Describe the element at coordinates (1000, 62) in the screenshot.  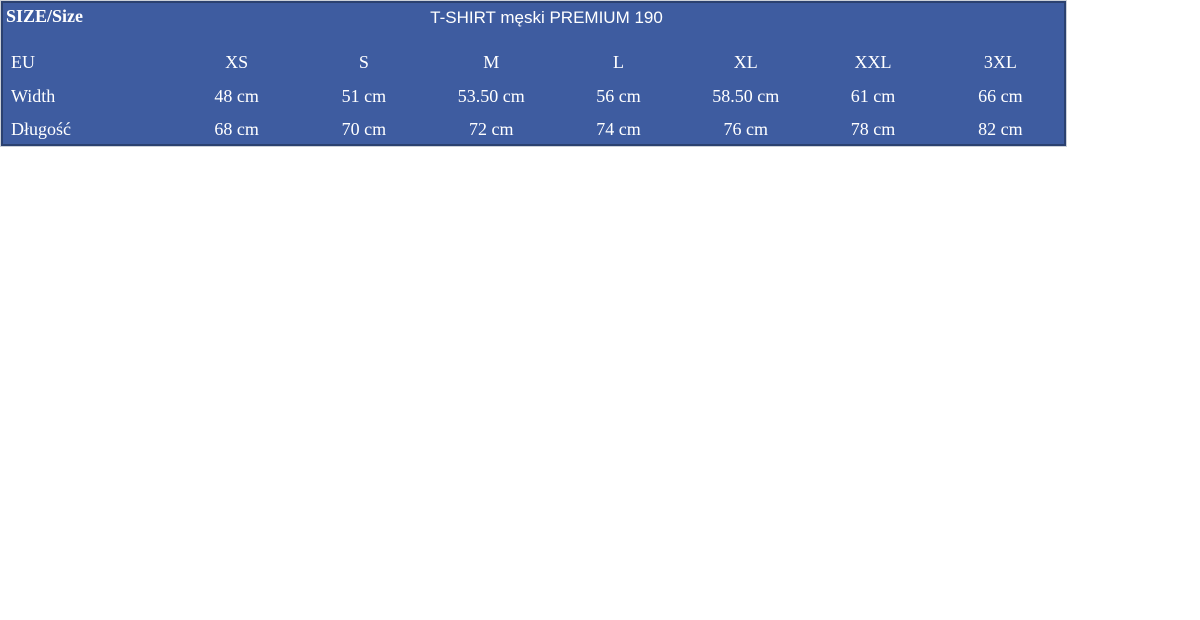
I see `size-value-cell: 3XL` at that location.